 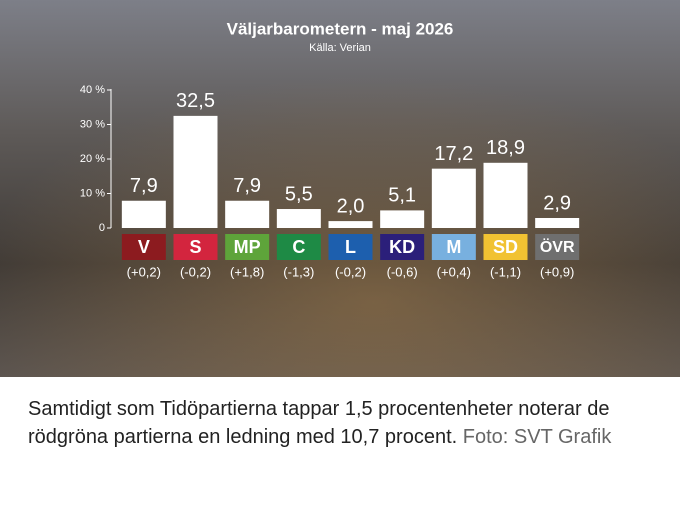 I want to click on change-label: (-1,1), so click(x=505, y=271).